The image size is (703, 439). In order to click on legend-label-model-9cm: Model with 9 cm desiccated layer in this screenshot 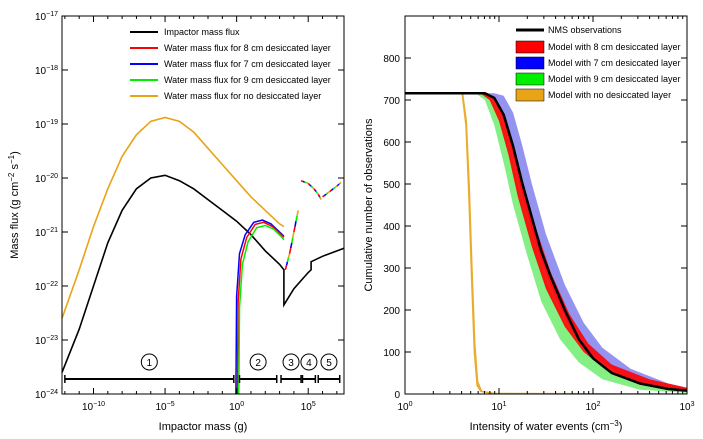, I will do `click(614, 79)`.